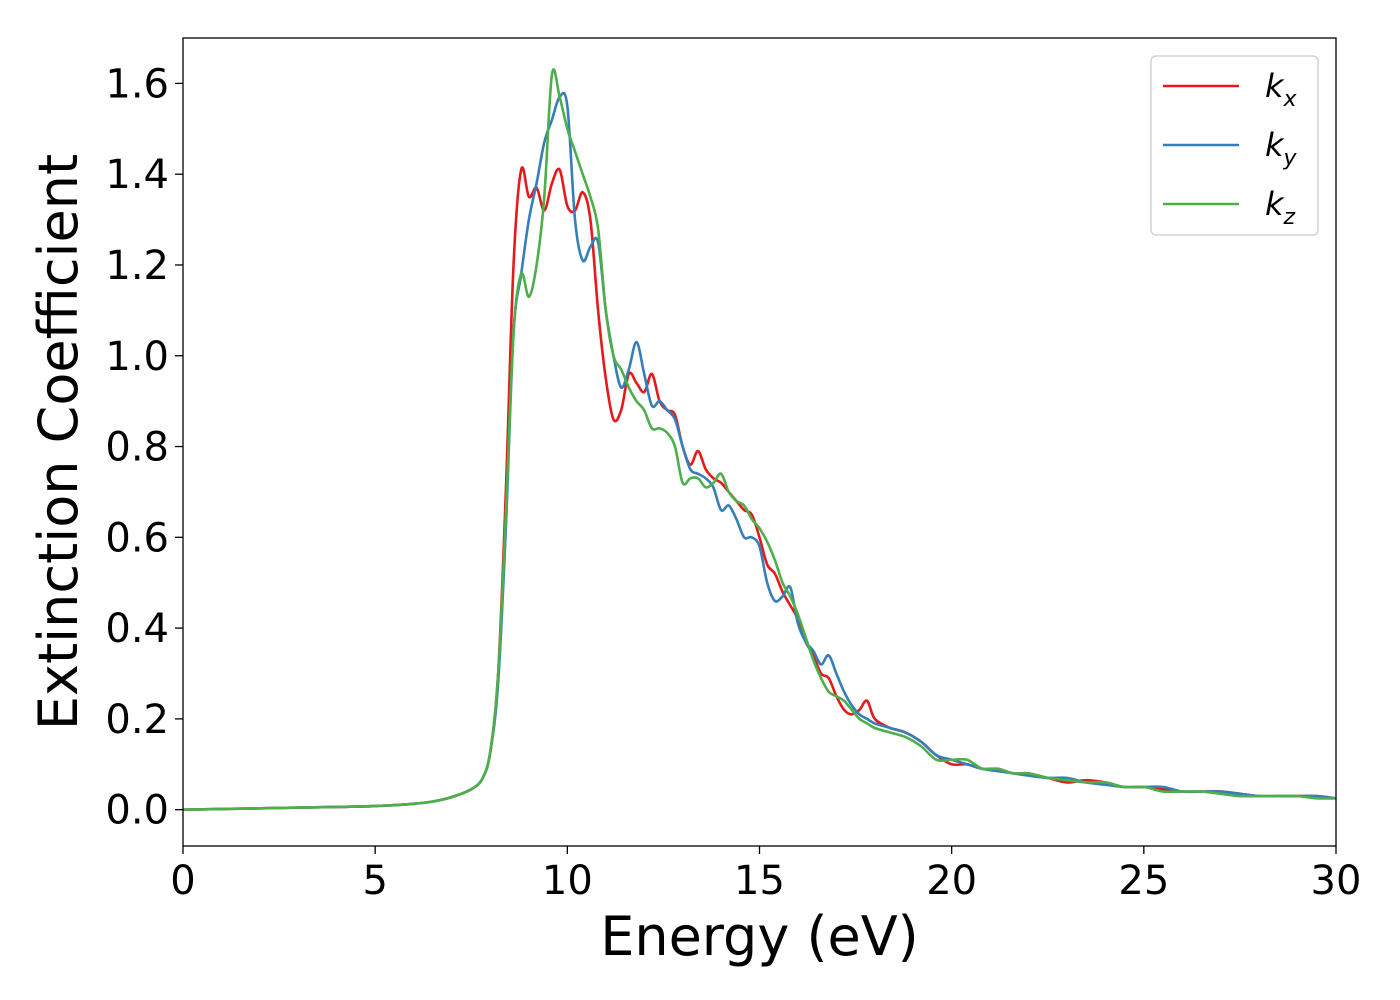 The image size is (1400, 1000). What do you see at coordinates (374, 881) in the screenshot?
I see `x-tick-label: 5` at bounding box center [374, 881].